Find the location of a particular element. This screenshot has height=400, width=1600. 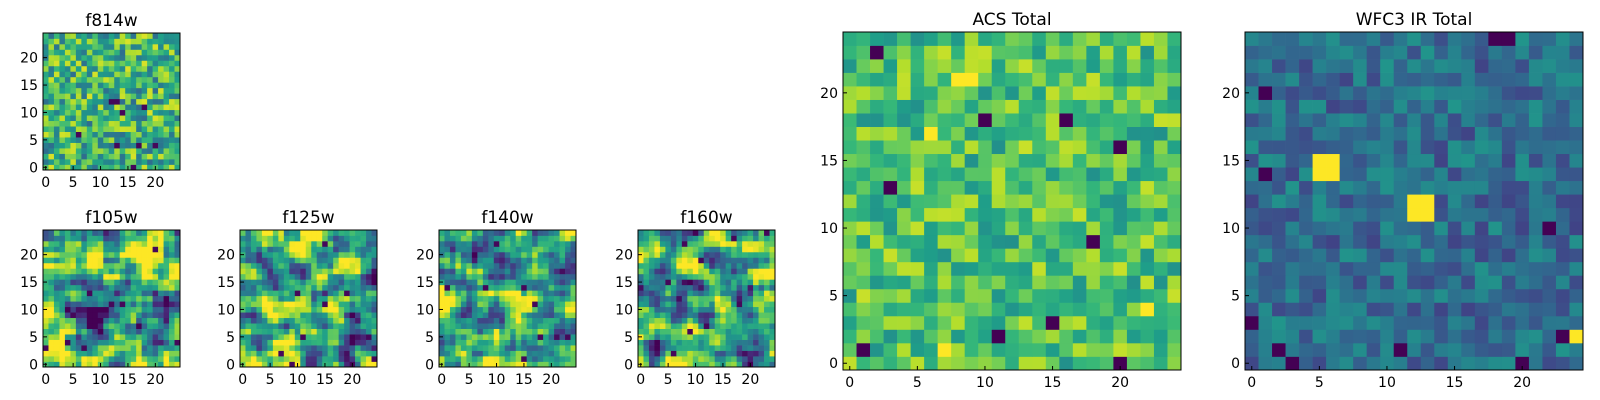

y-tick-label: 10 is located at coordinates (29, 113).